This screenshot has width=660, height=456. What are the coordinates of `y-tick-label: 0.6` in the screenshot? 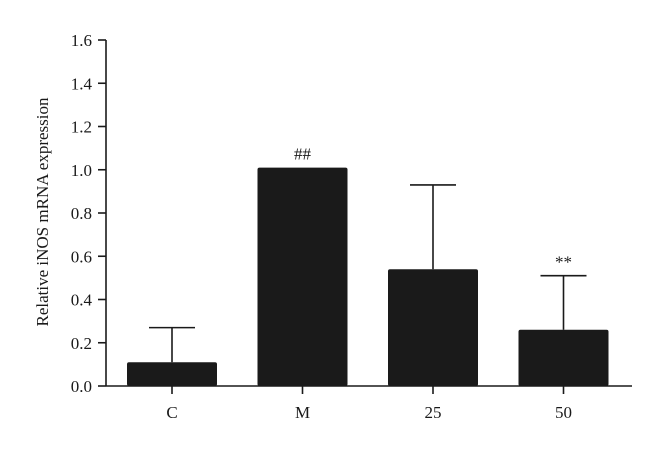 It's located at (81, 256).